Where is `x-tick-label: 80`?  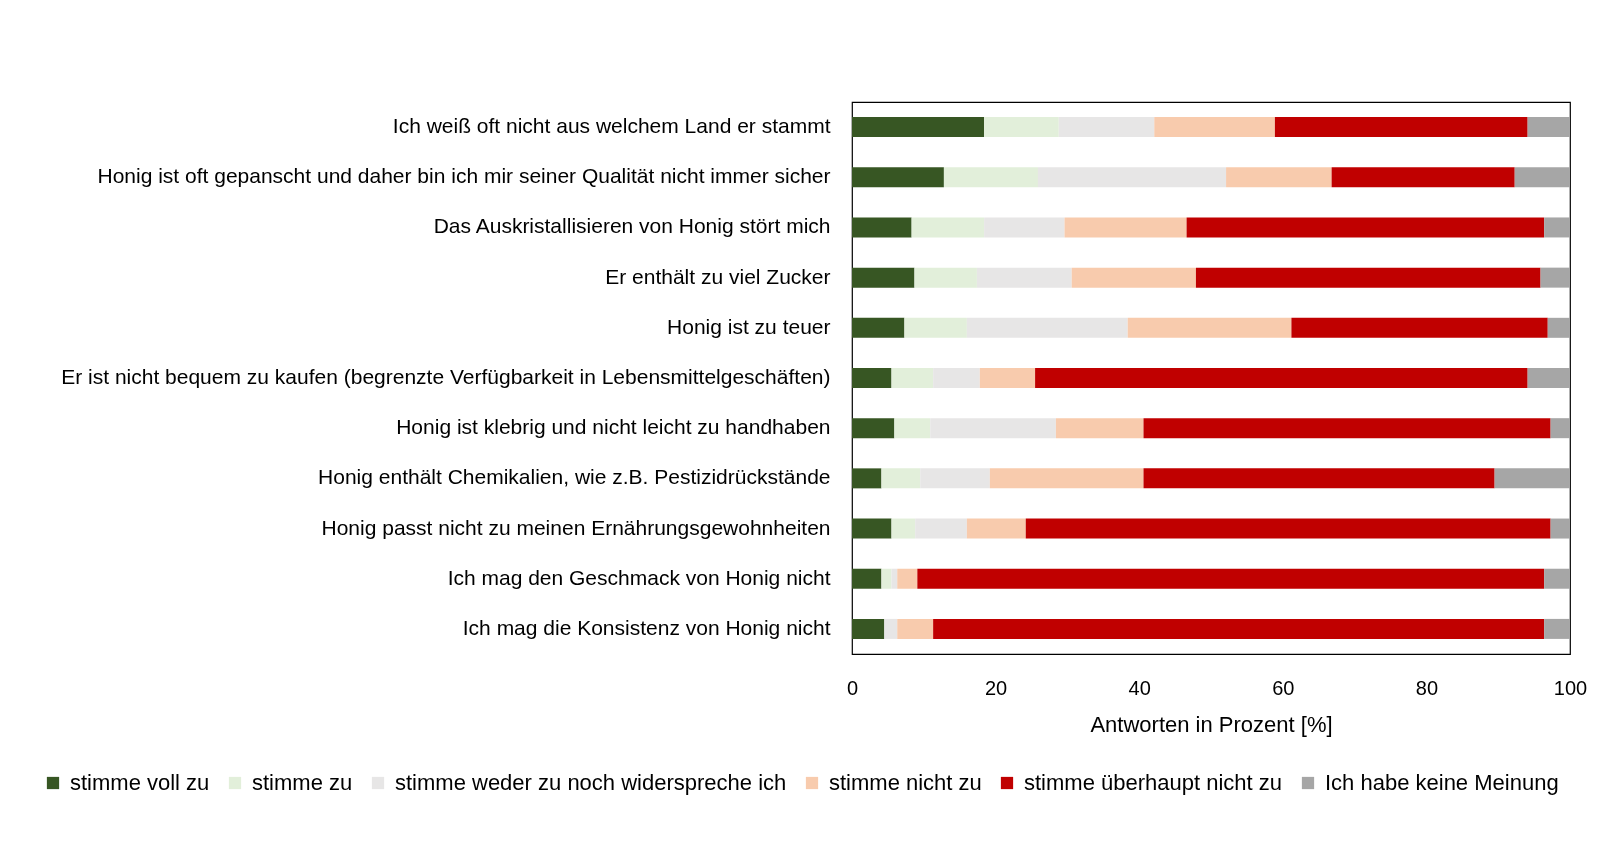
x-tick-label: 80 is located at coordinates (1427, 687).